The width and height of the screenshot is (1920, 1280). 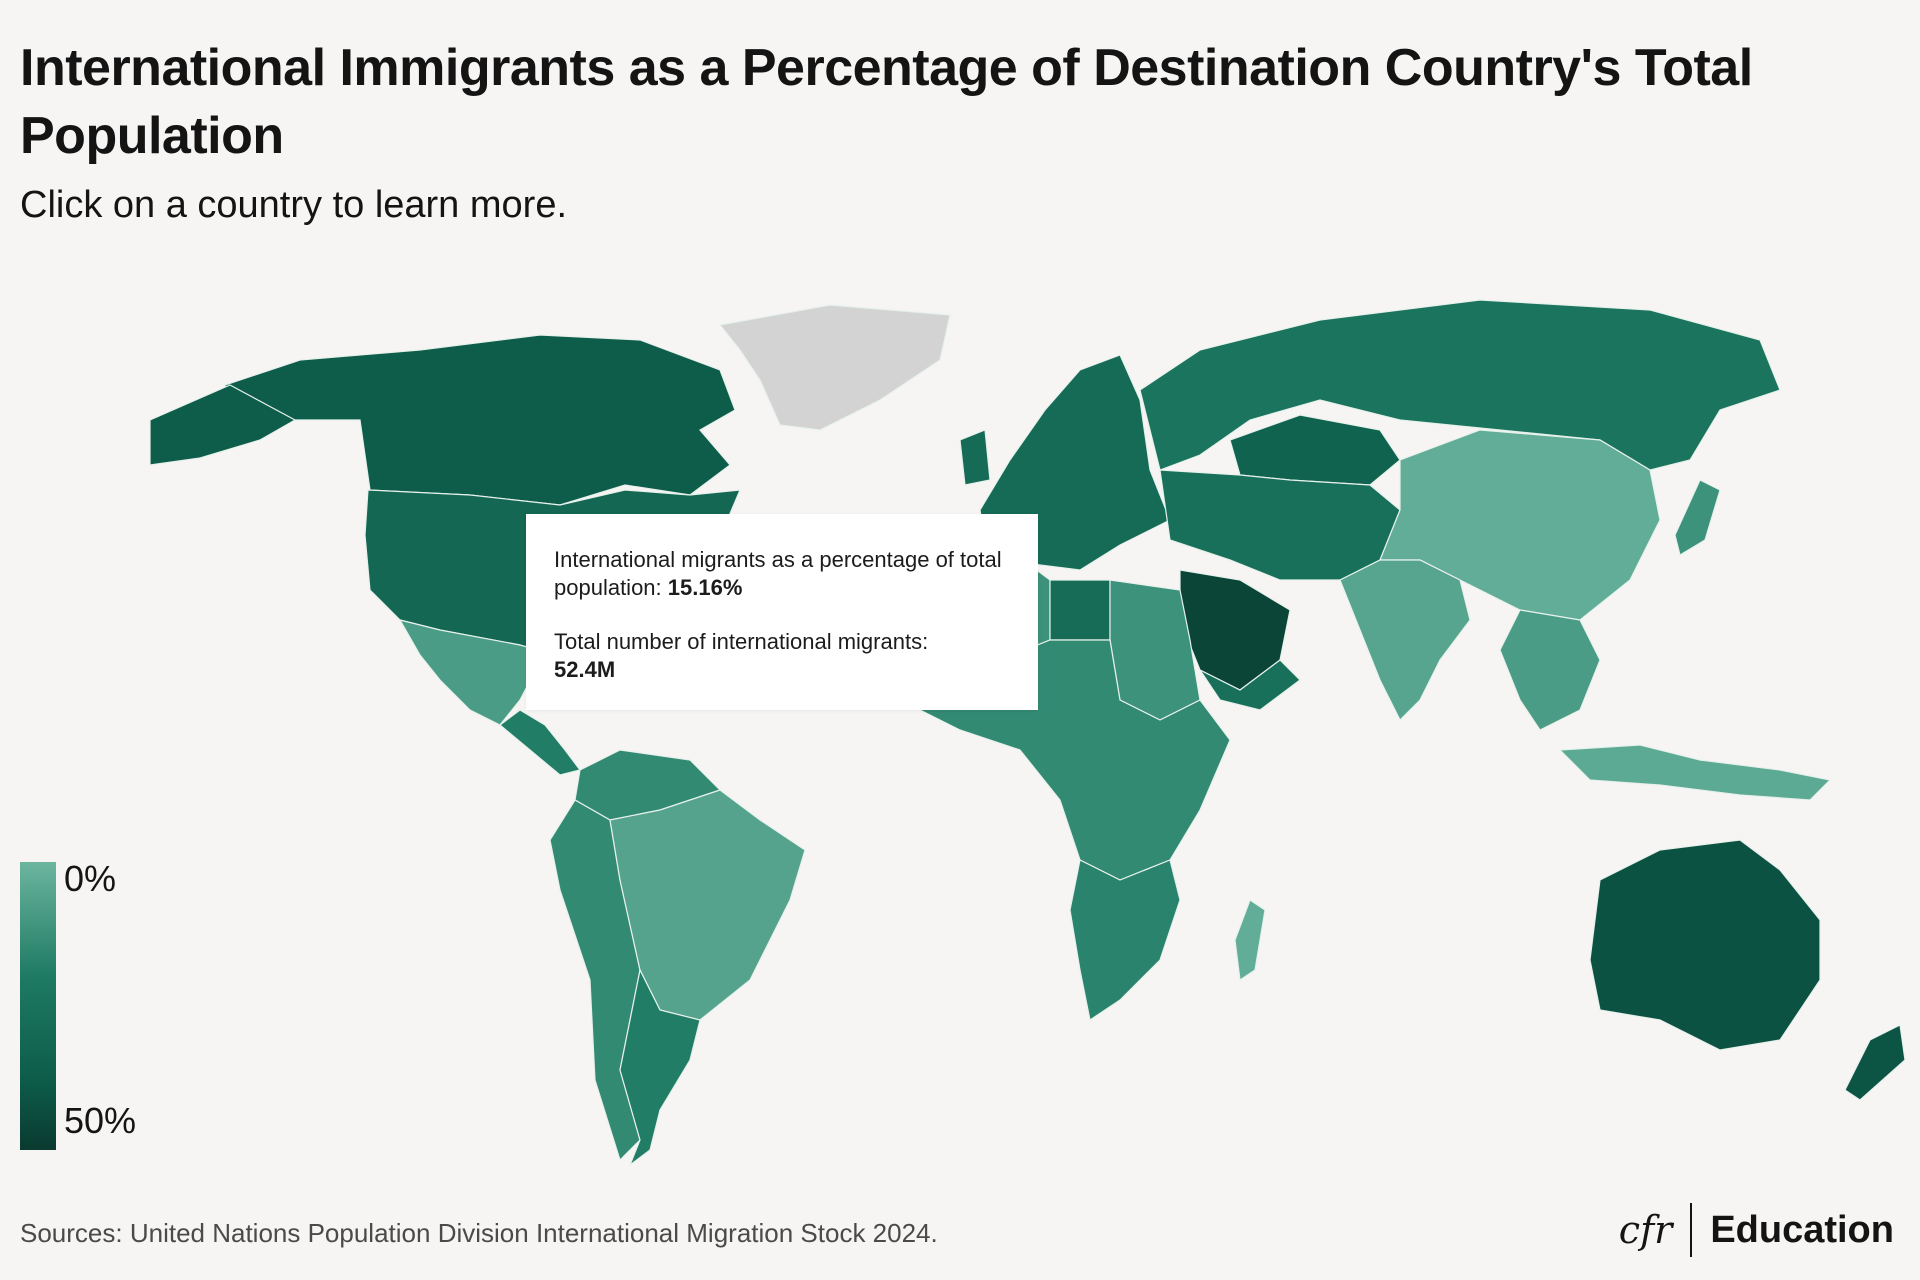 What do you see at coordinates (834, 367) in the screenshot?
I see `country-greenland` at bounding box center [834, 367].